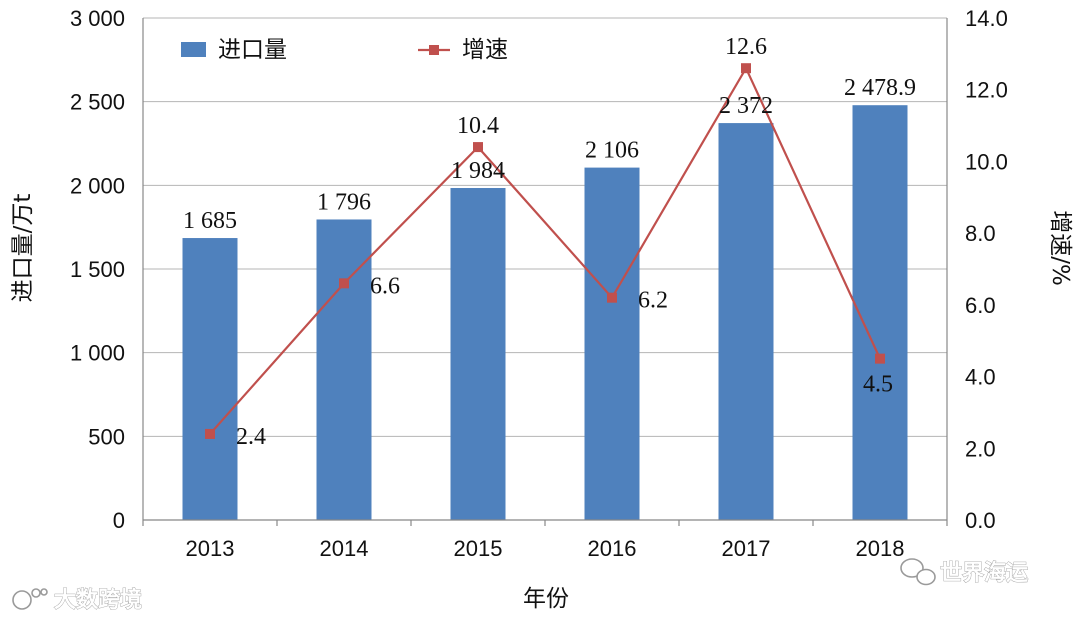 Image resolution: width=1080 pixels, height=619 pixels. I want to click on y-tick-label: 1 000, so click(97, 353).